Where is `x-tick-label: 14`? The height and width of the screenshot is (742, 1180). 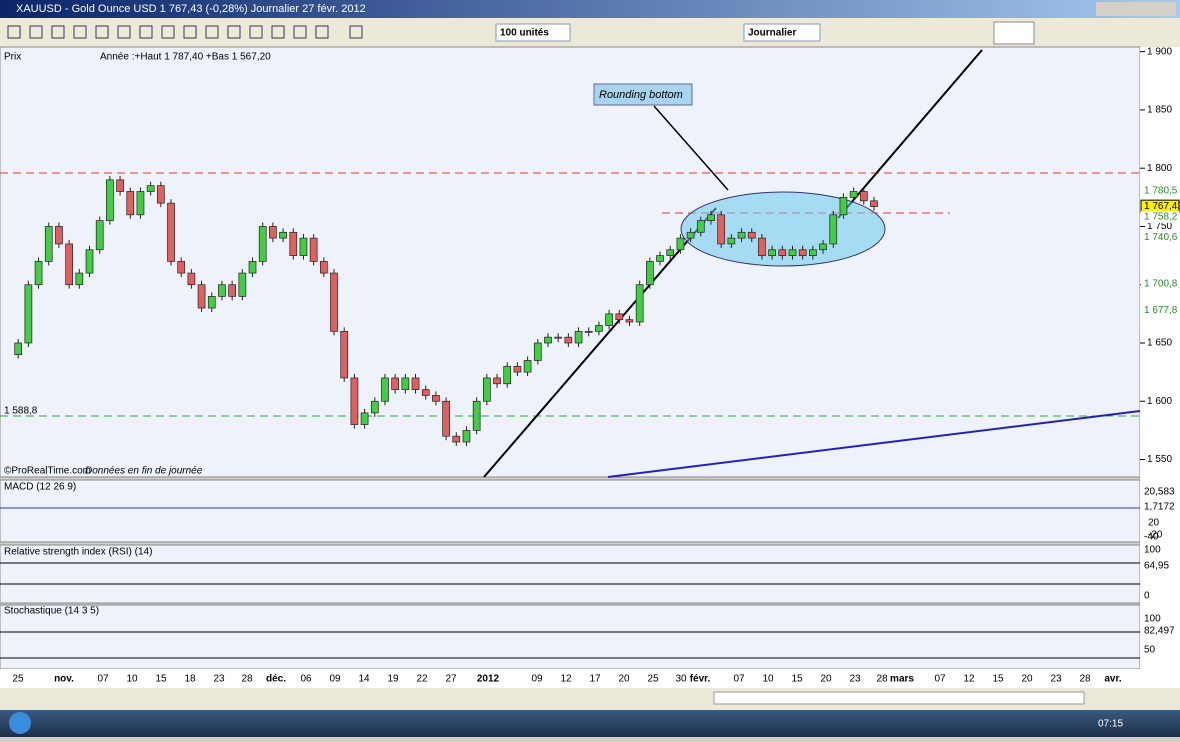 x-tick-label: 14 is located at coordinates (364, 679).